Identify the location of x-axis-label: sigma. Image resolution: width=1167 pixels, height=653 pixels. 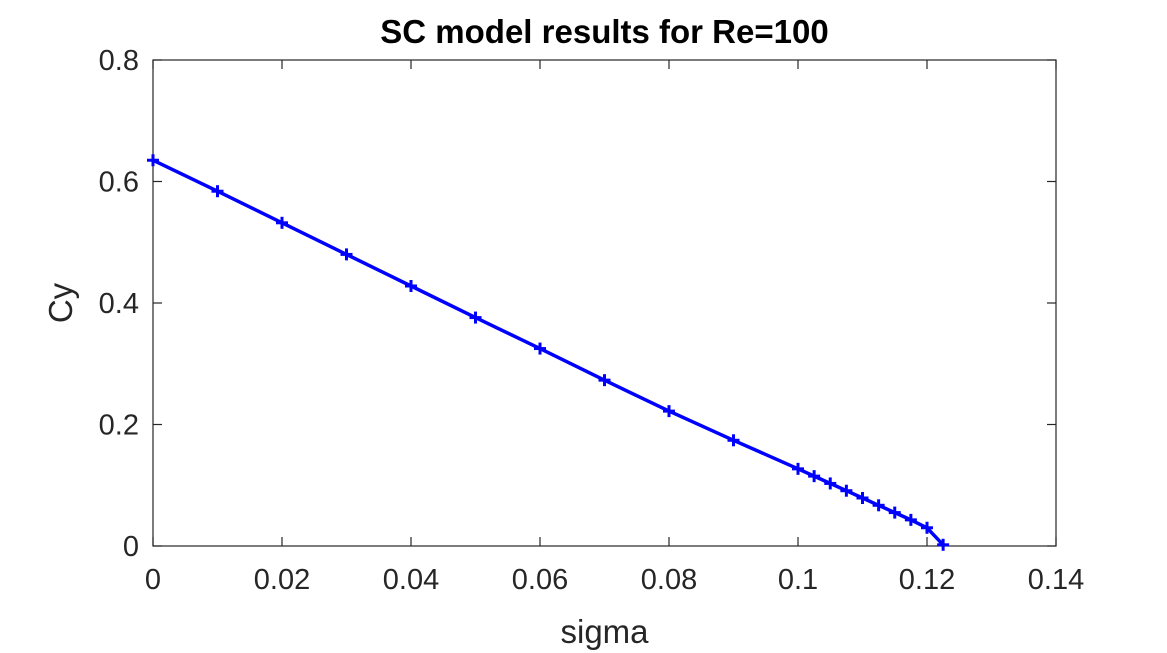
(604, 631).